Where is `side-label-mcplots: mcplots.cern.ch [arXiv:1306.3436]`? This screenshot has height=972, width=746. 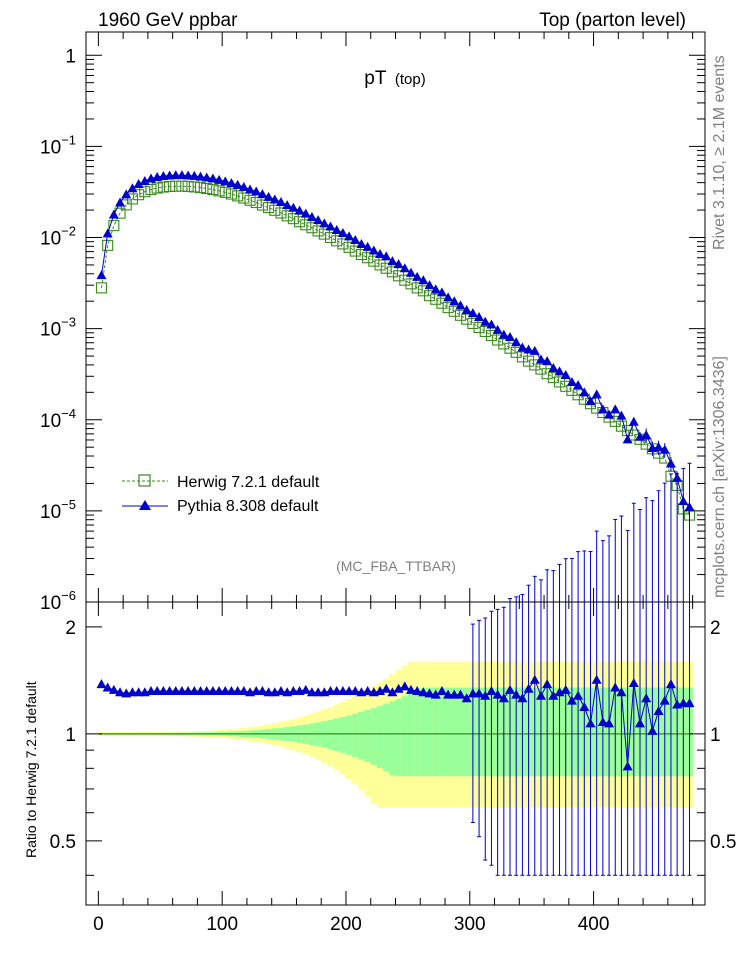
side-label-mcplots: mcplots.cern.ch [arXiv:1306.3436] is located at coordinates (719, 477).